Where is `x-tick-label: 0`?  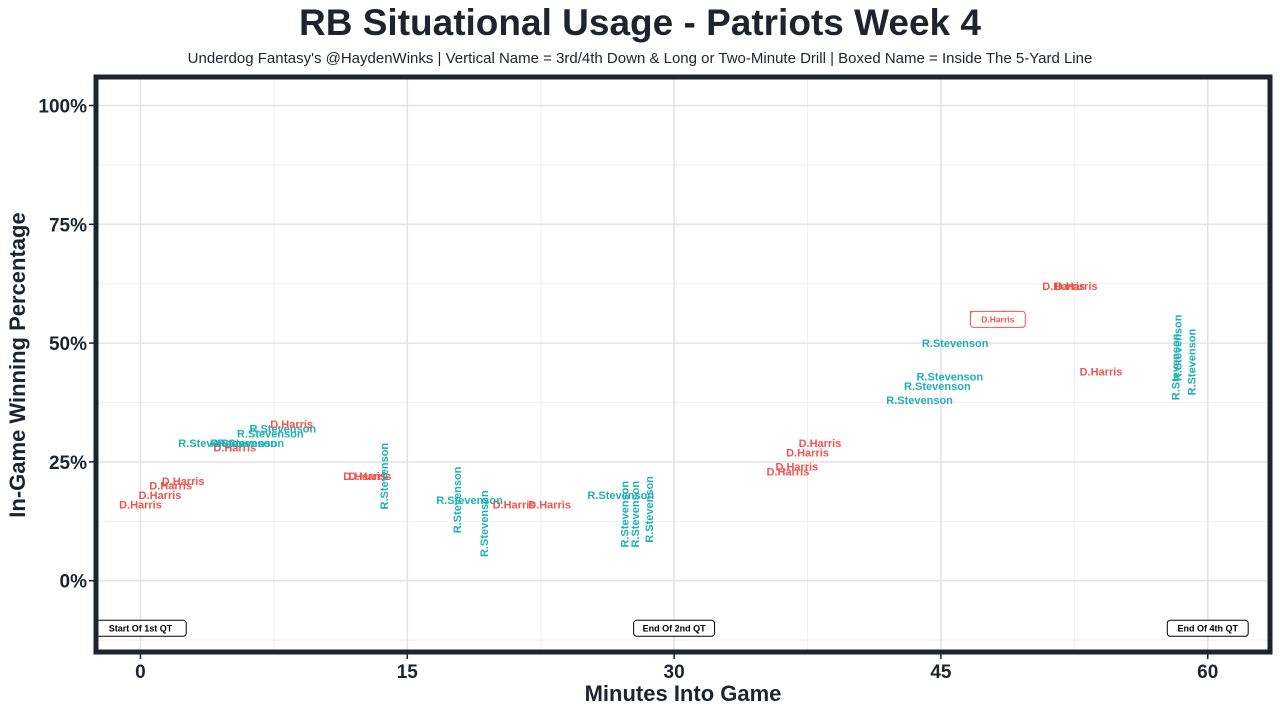
x-tick-label: 0 is located at coordinates (140, 672).